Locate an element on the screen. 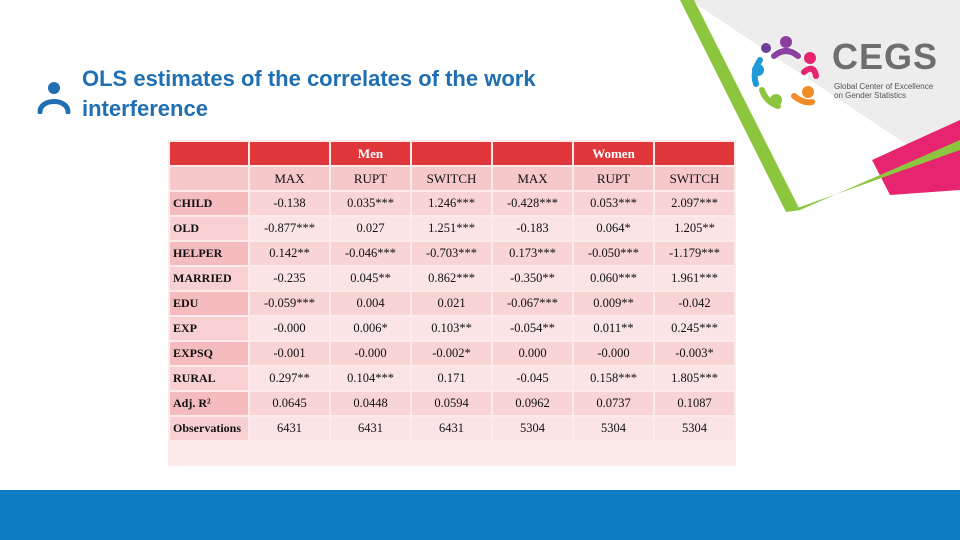 This screenshot has width=960, height=540. table-cell: -0.046*** is located at coordinates (370, 253).